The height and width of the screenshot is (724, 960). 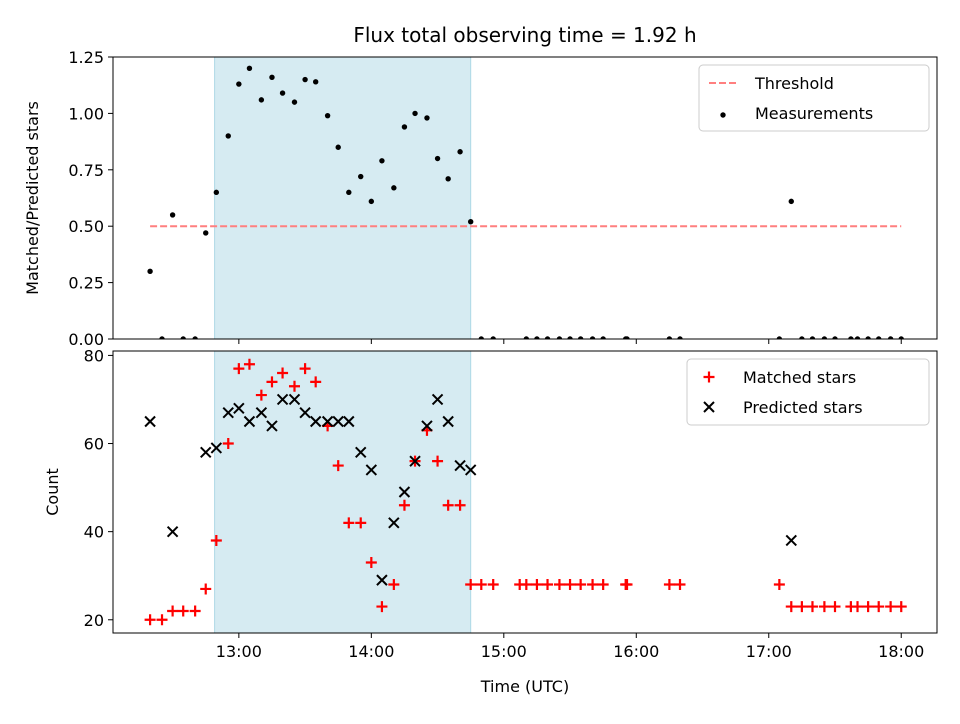 I want to click on x-tick-label: 18:00, so click(x=901, y=651).